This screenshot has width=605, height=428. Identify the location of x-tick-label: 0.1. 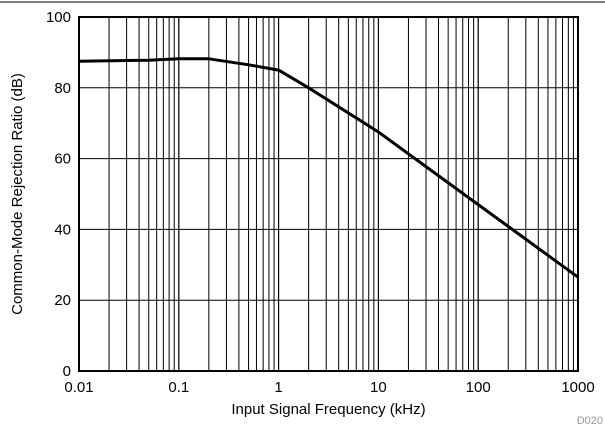
(178, 387).